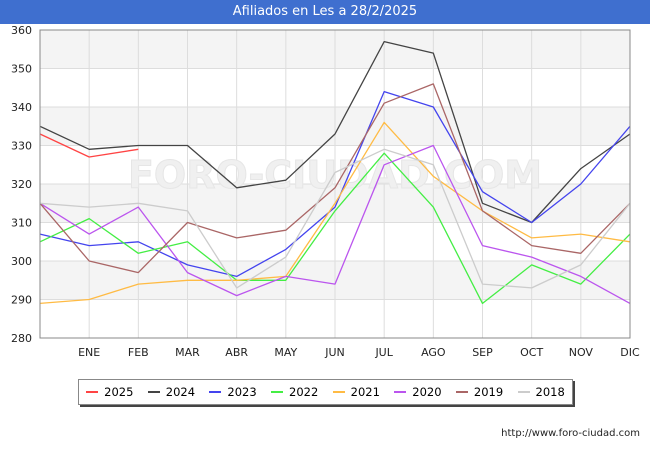 The width and height of the screenshot is (650, 450). Describe the element at coordinates (531, 352) in the screenshot. I see `x-tick-label: OCT` at that location.